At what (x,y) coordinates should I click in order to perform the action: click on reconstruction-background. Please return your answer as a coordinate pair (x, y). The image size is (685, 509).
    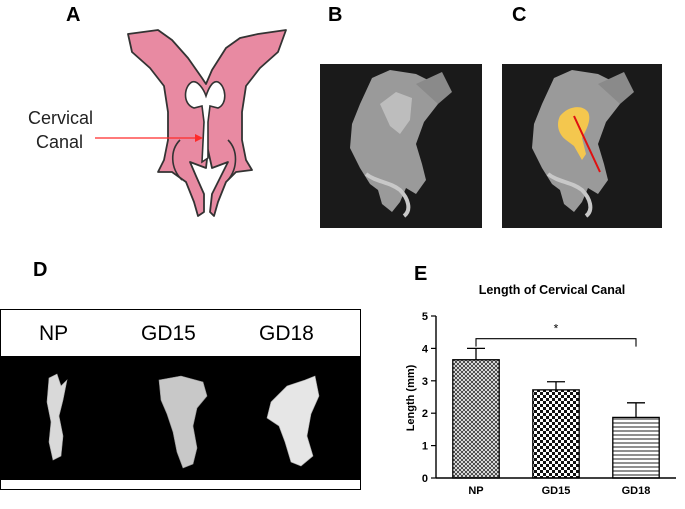
    Looking at the image, I should click on (180, 418).